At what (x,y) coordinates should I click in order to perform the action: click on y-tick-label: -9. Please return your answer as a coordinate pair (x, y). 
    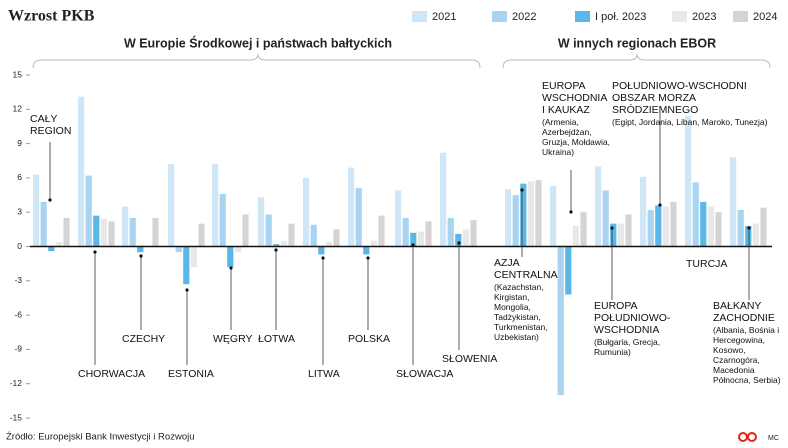
    Looking at the image, I should click on (18, 349).